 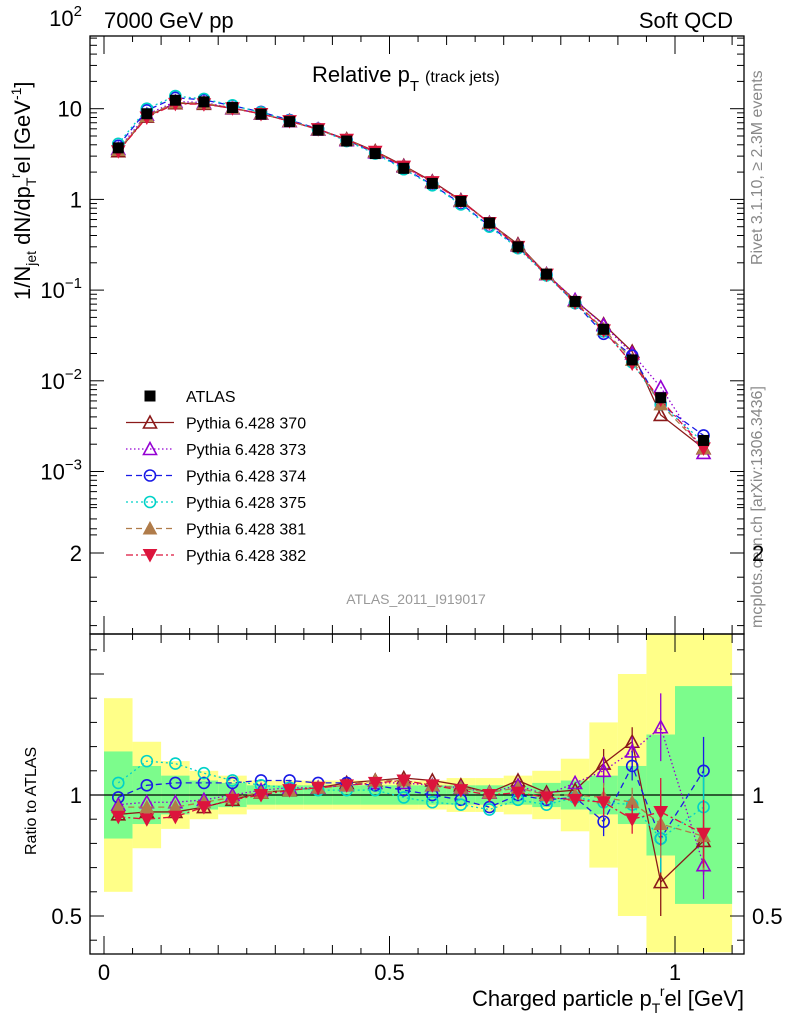 I want to click on legend-item-p374: Pythia 6.428 374, so click(x=216, y=477).